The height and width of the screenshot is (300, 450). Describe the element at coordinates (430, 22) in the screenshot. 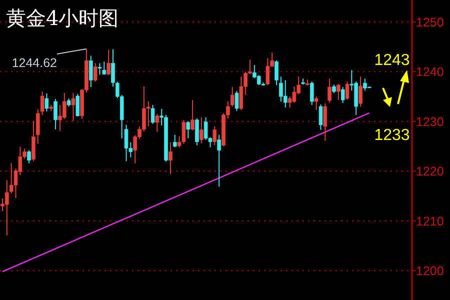

I see `y-tick-label: 1250` at that location.